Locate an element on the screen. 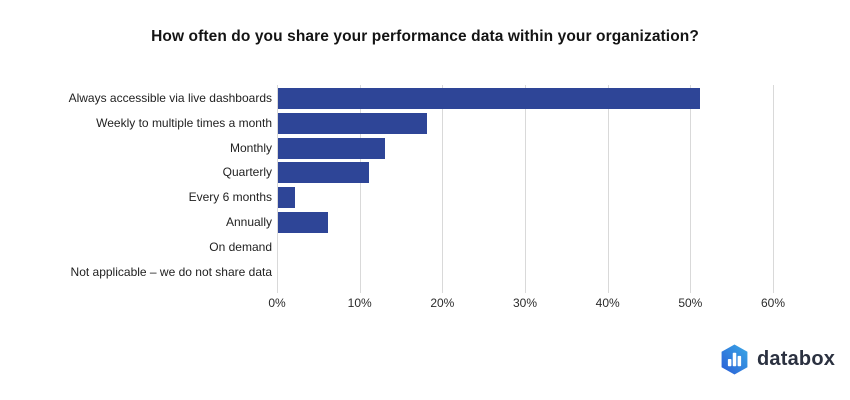  gridline-40% is located at coordinates (608, 189).